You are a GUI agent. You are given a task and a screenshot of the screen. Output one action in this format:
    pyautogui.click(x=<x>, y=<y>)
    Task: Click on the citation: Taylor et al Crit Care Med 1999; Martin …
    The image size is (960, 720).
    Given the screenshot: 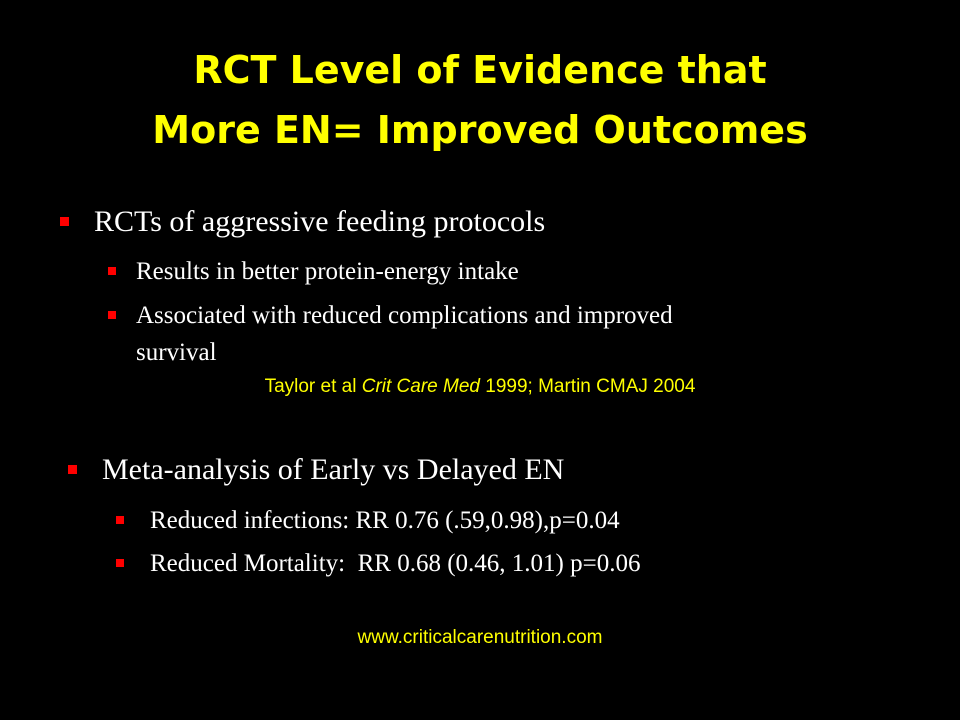 What is the action you would take?
    pyautogui.click(x=480, y=387)
    